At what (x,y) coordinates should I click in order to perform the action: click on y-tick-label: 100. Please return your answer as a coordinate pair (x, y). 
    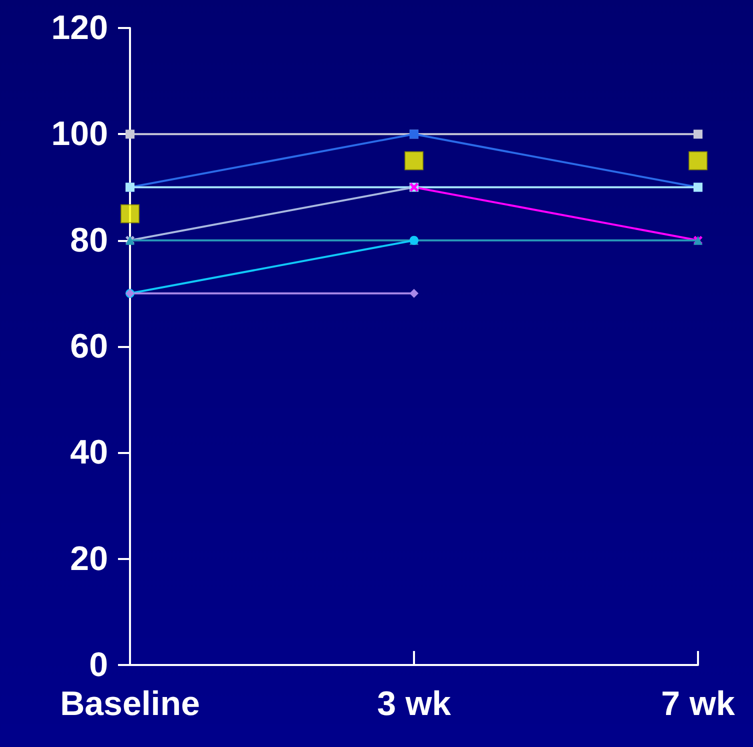
    Looking at the image, I should click on (79, 134).